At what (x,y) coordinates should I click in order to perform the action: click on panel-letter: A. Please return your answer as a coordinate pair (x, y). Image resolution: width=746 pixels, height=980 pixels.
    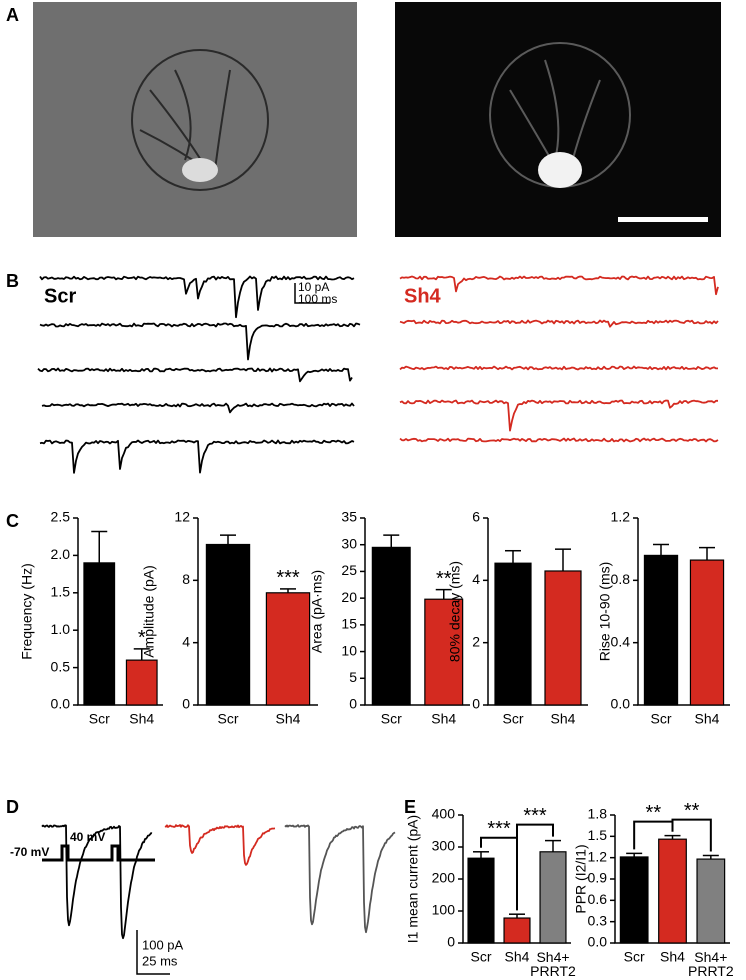
    Looking at the image, I should click on (12, 15).